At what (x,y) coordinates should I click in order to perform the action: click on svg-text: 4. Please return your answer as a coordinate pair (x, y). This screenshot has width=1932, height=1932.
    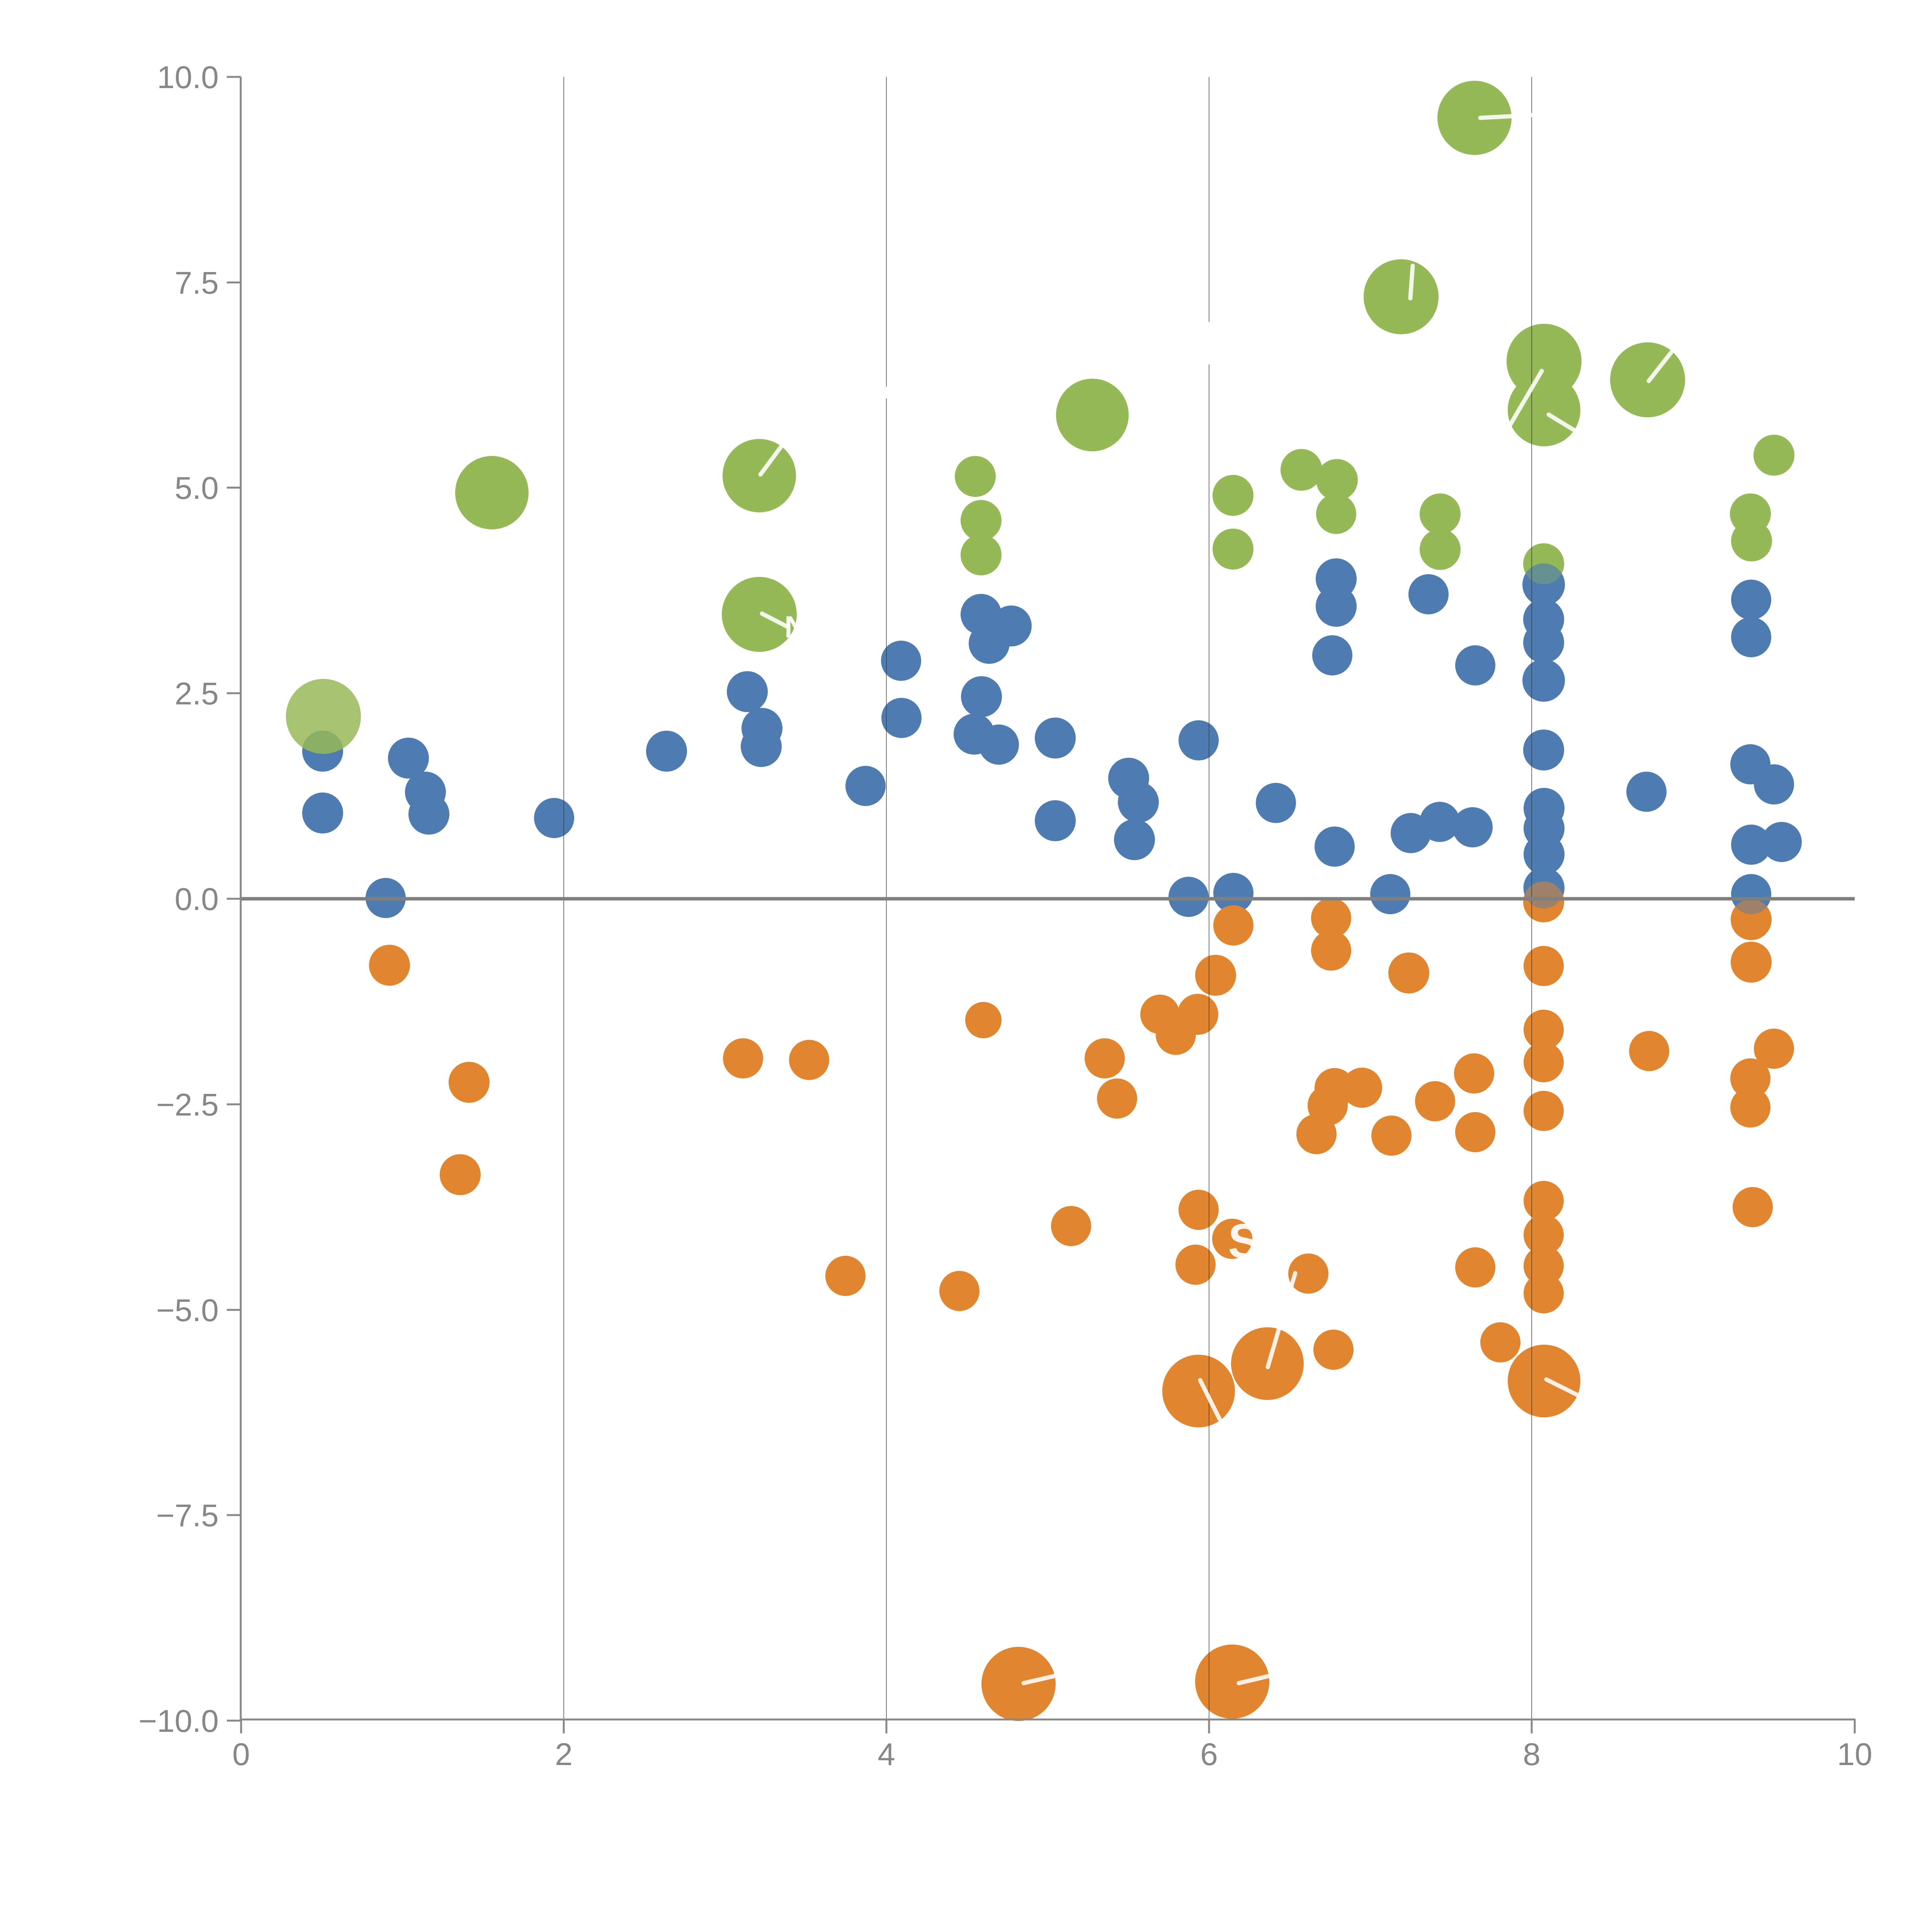
    Looking at the image, I should click on (886, 1755).